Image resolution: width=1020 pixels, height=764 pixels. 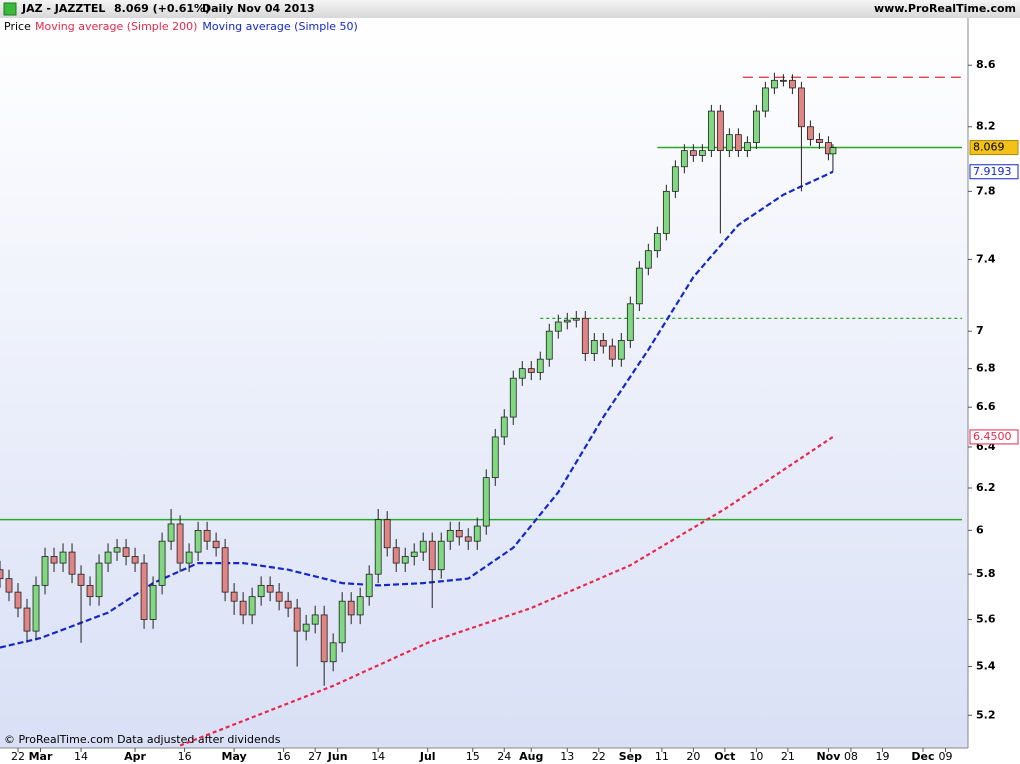 I want to click on y-tick-label: 7.4, so click(x=986, y=258).